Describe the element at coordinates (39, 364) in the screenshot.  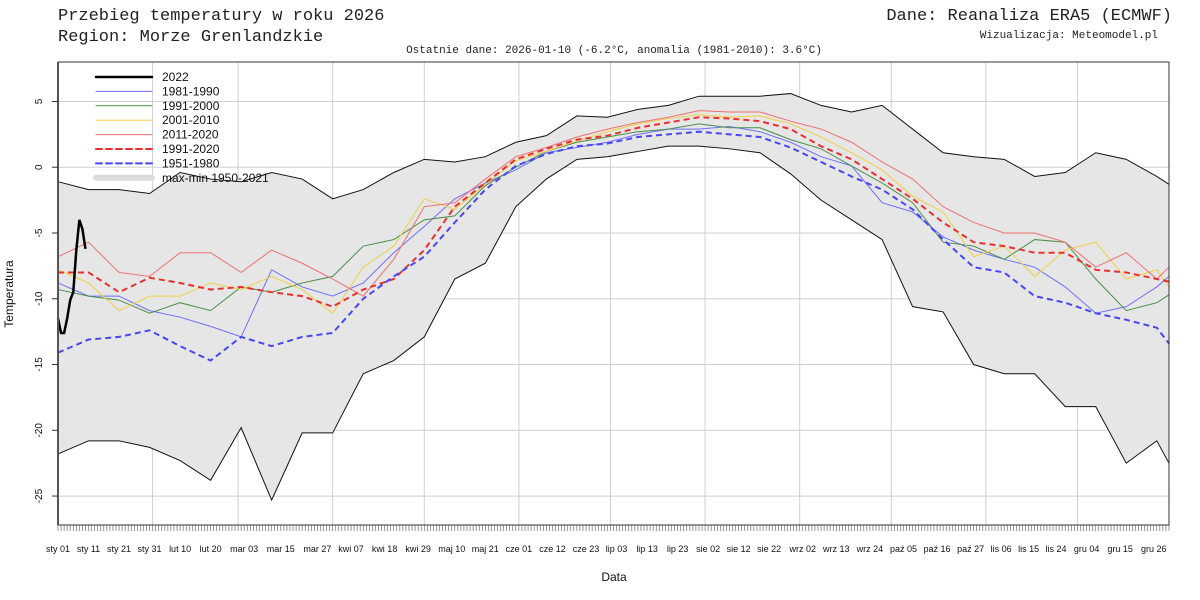
I see `y-tick-label: -15` at that location.